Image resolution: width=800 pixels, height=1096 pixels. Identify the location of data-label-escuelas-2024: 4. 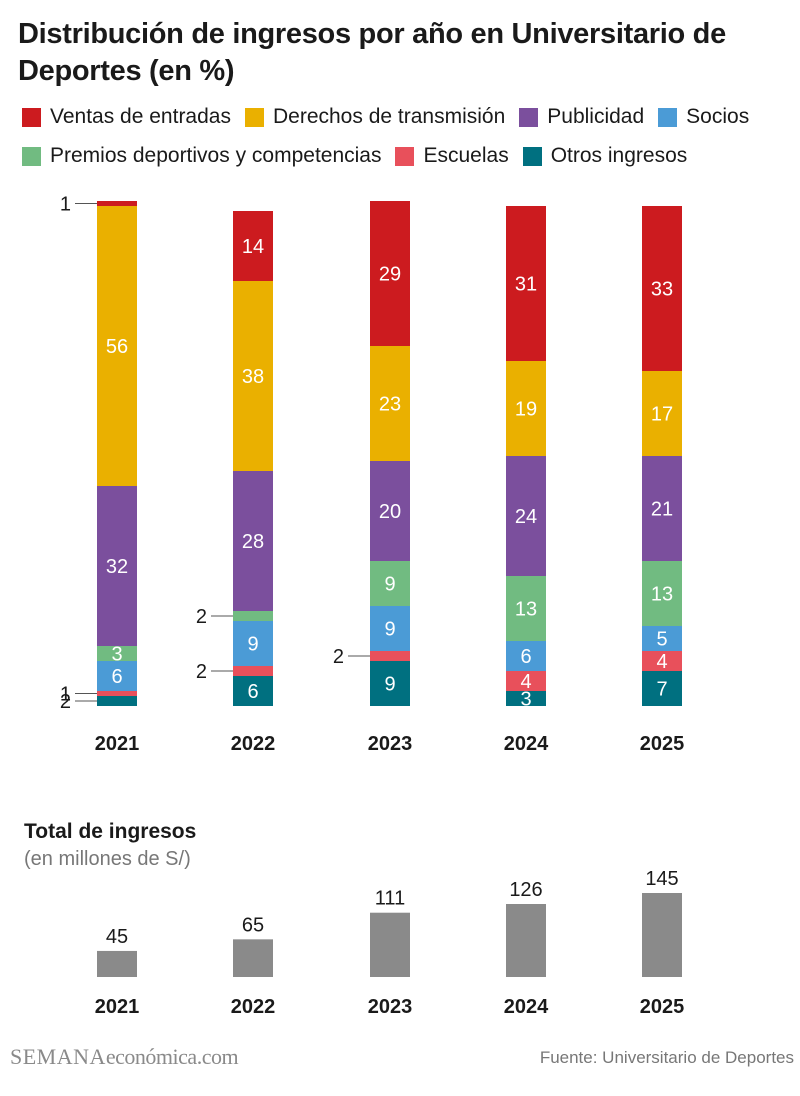
(525, 682).